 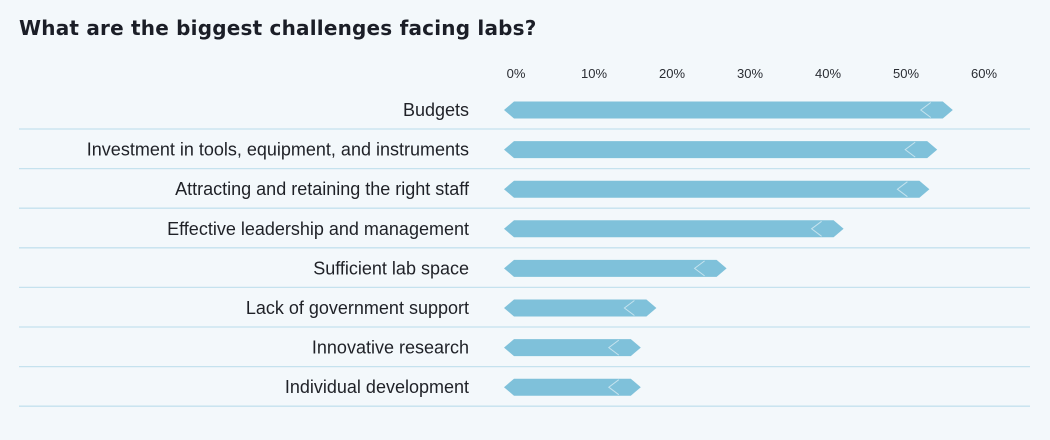 I want to click on bar-row: Effective leadership and management, so click(x=524, y=234).